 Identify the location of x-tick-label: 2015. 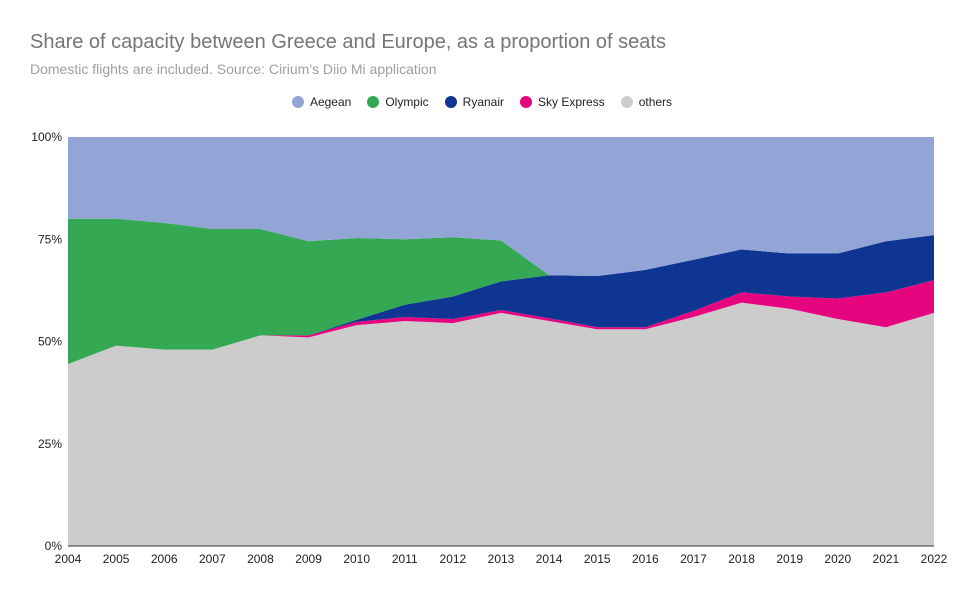
(597, 559).